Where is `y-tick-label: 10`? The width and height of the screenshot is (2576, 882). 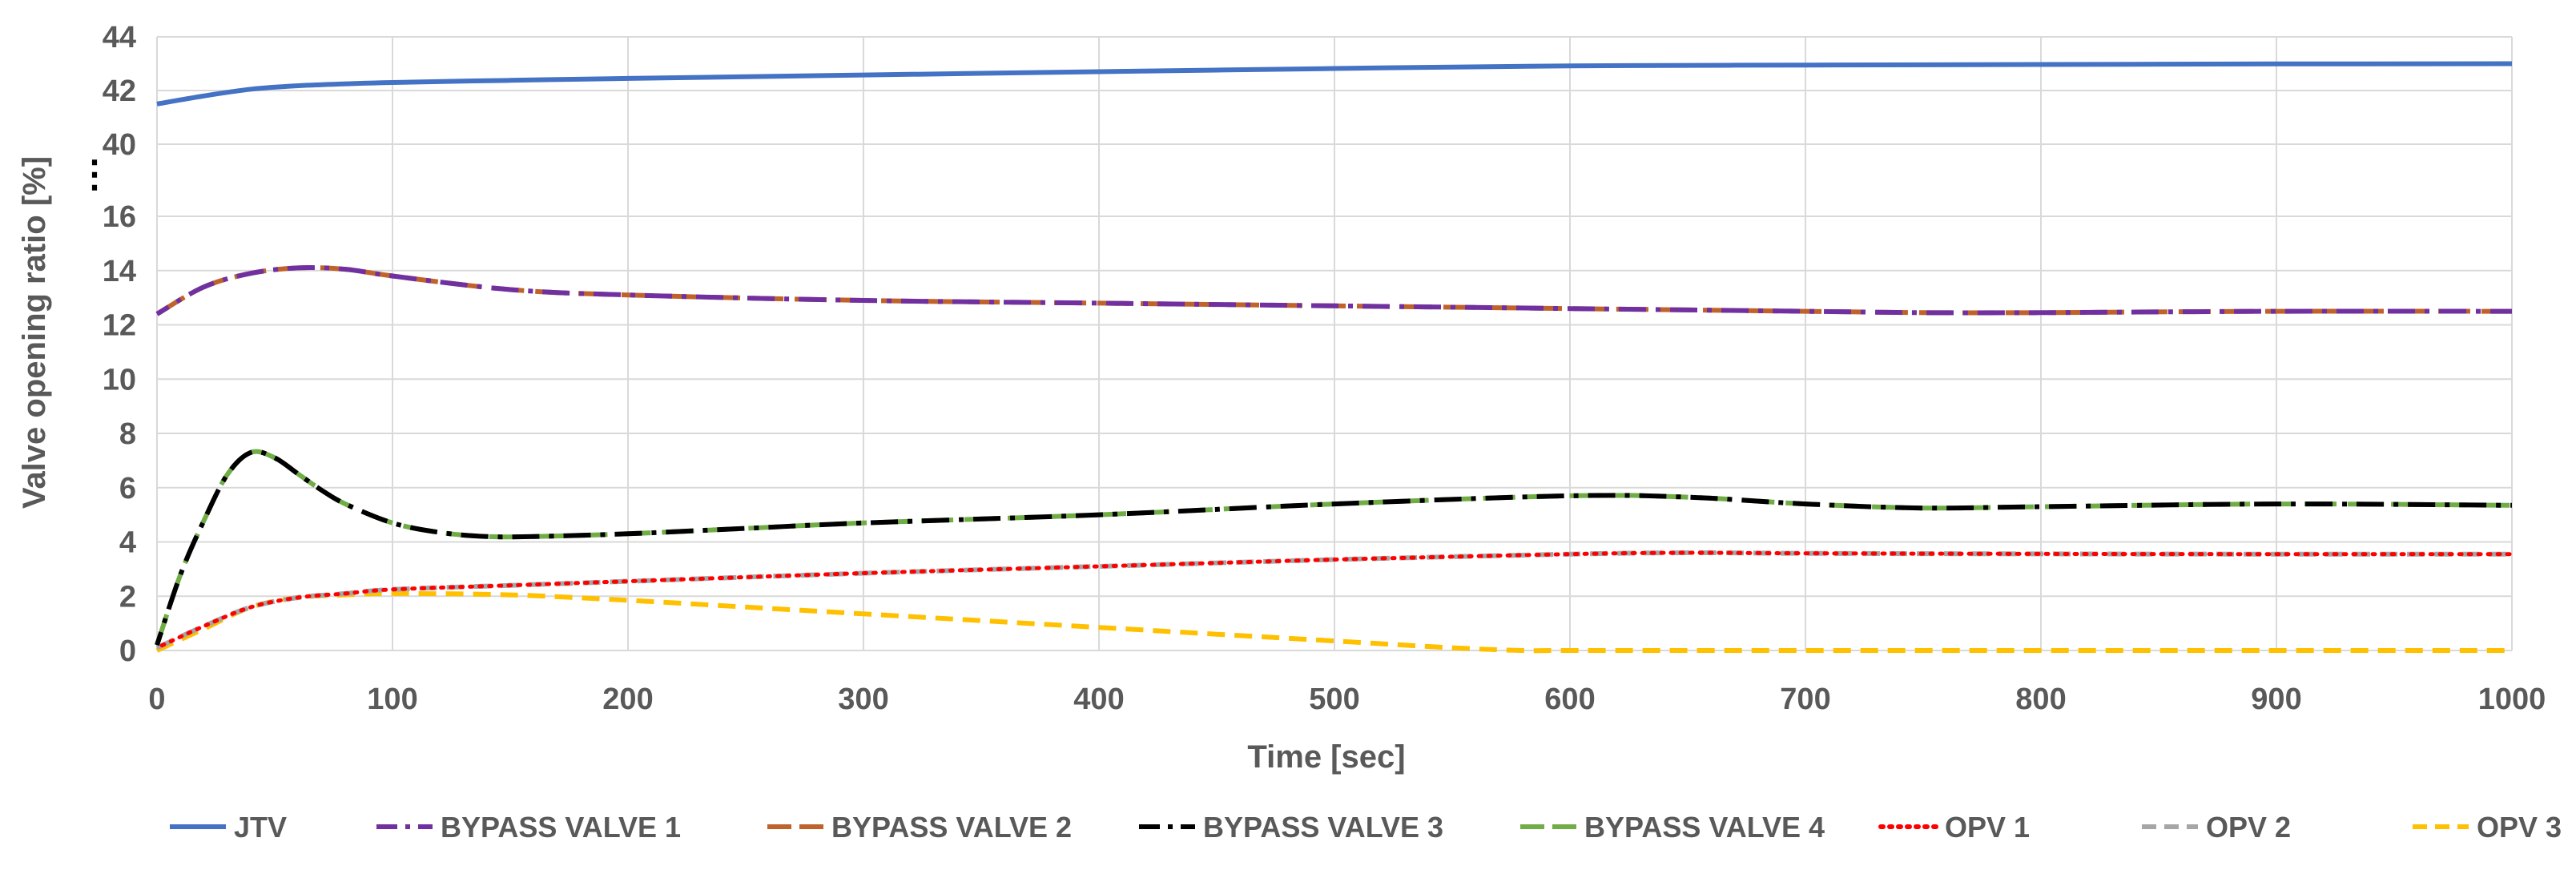
y-tick-label: 10 is located at coordinates (119, 380).